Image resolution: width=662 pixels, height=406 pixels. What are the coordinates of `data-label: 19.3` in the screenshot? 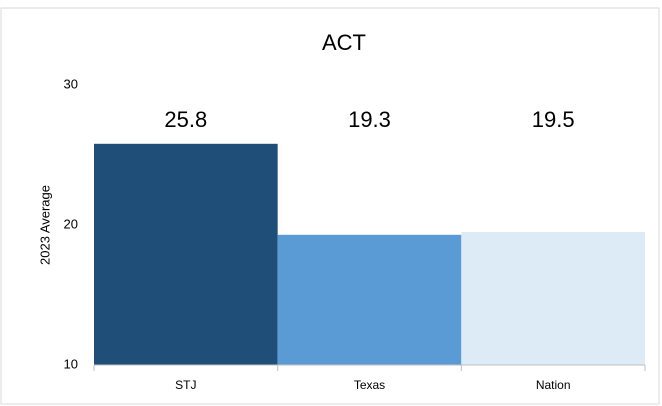 It's located at (369, 119).